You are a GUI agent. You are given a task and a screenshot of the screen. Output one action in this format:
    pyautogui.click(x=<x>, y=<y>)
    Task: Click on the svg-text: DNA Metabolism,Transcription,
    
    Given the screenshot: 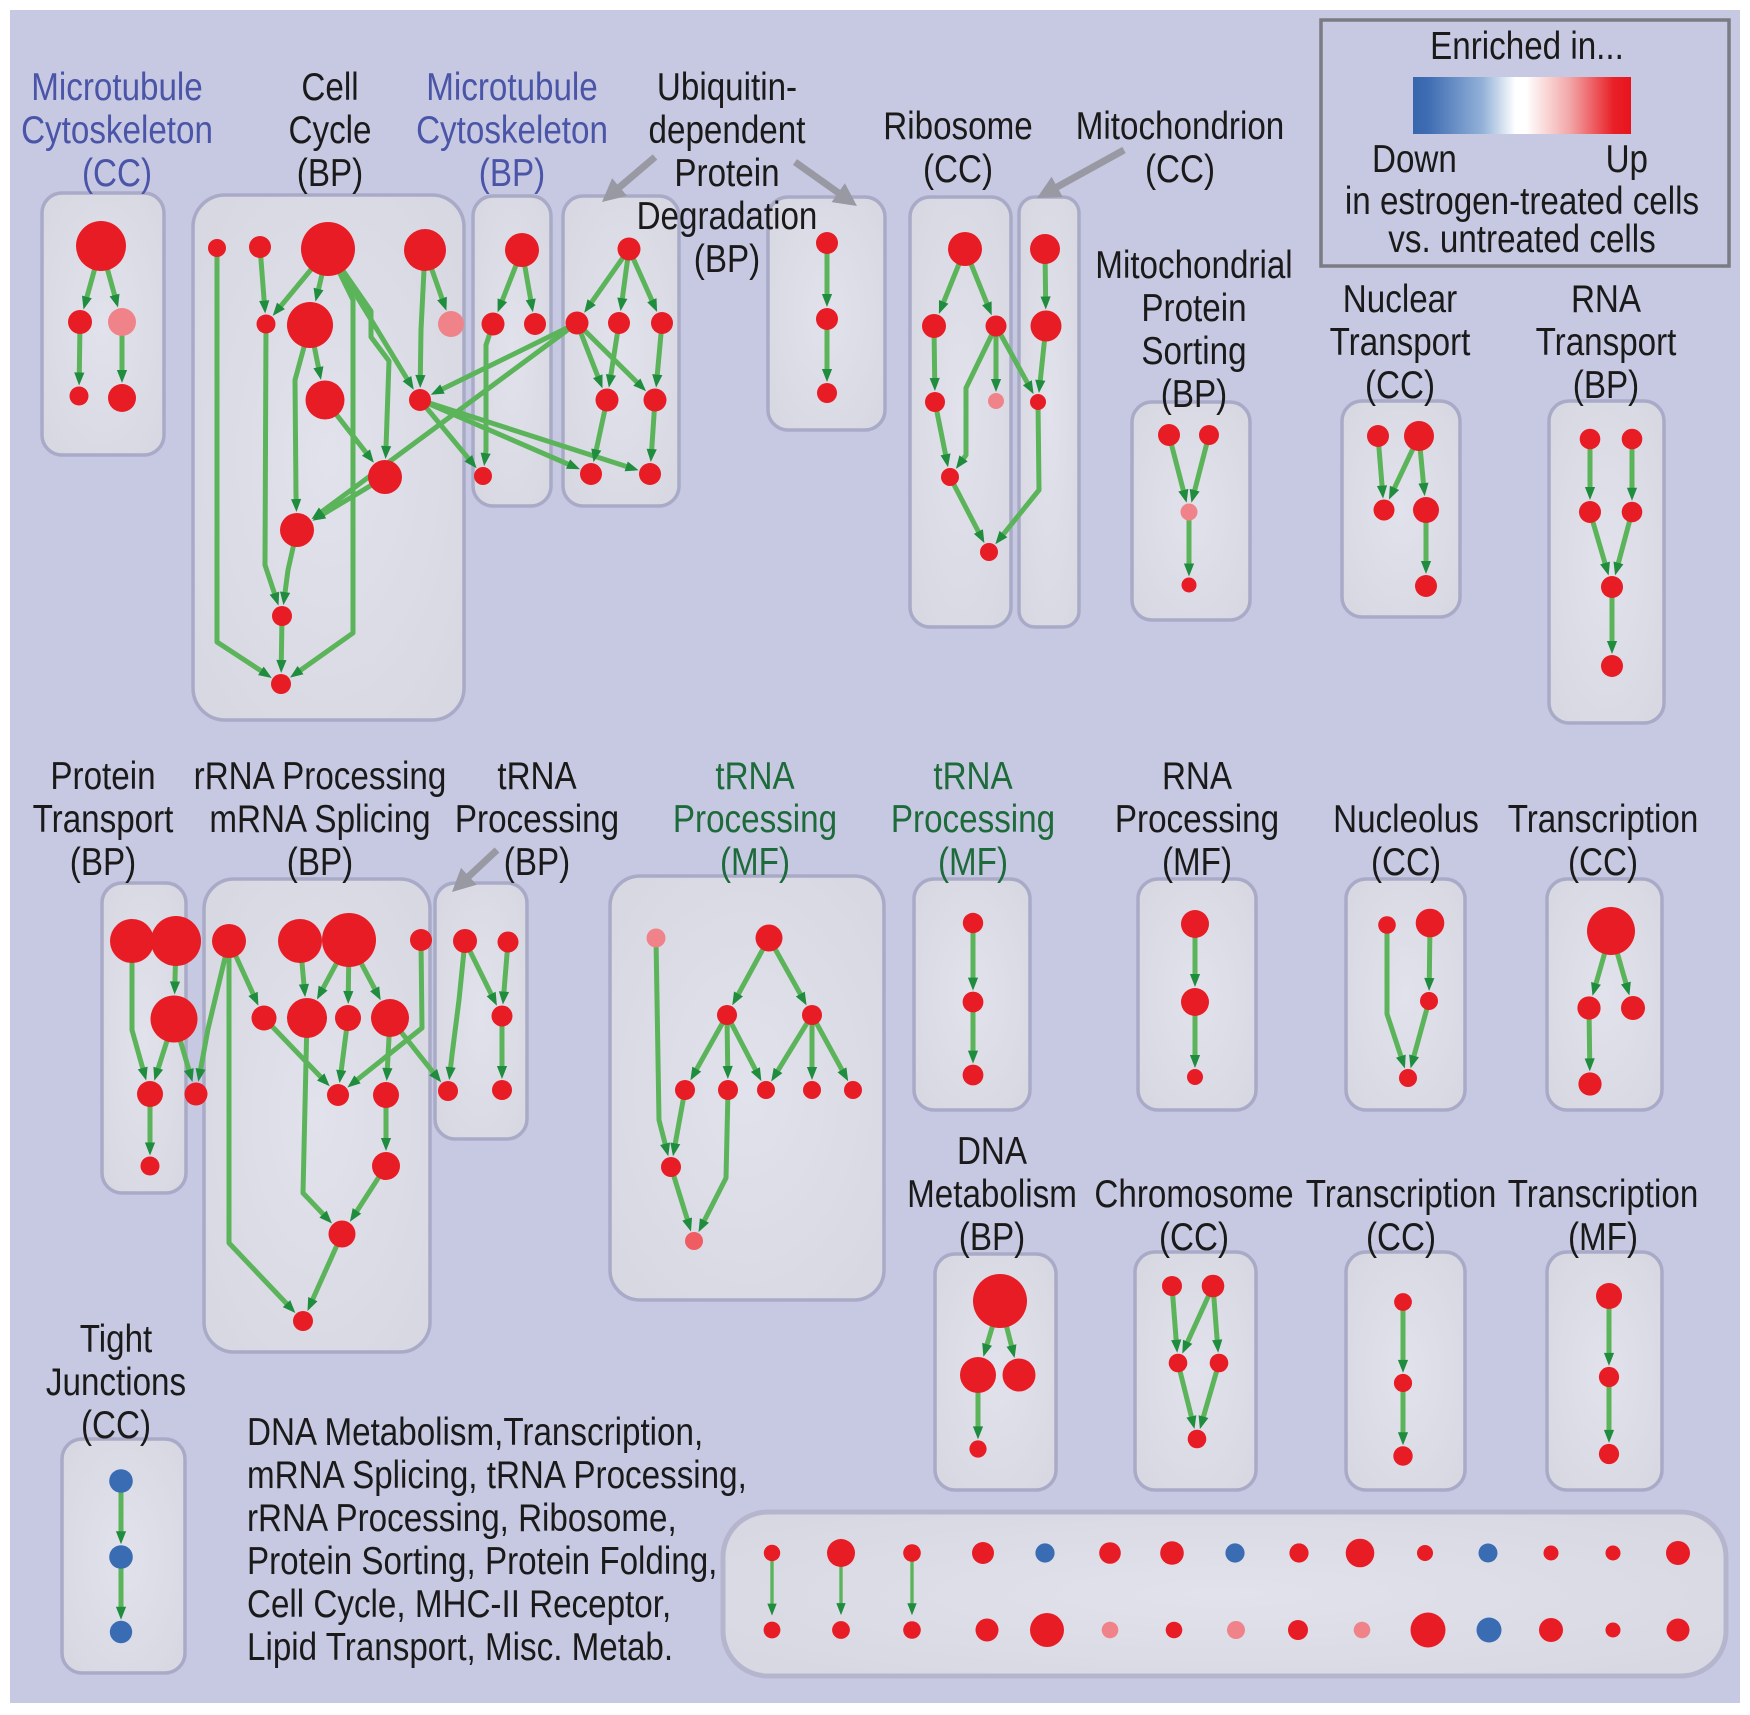 What is the action you would take?
    pyautogui.click(x=475, y=1432)
    